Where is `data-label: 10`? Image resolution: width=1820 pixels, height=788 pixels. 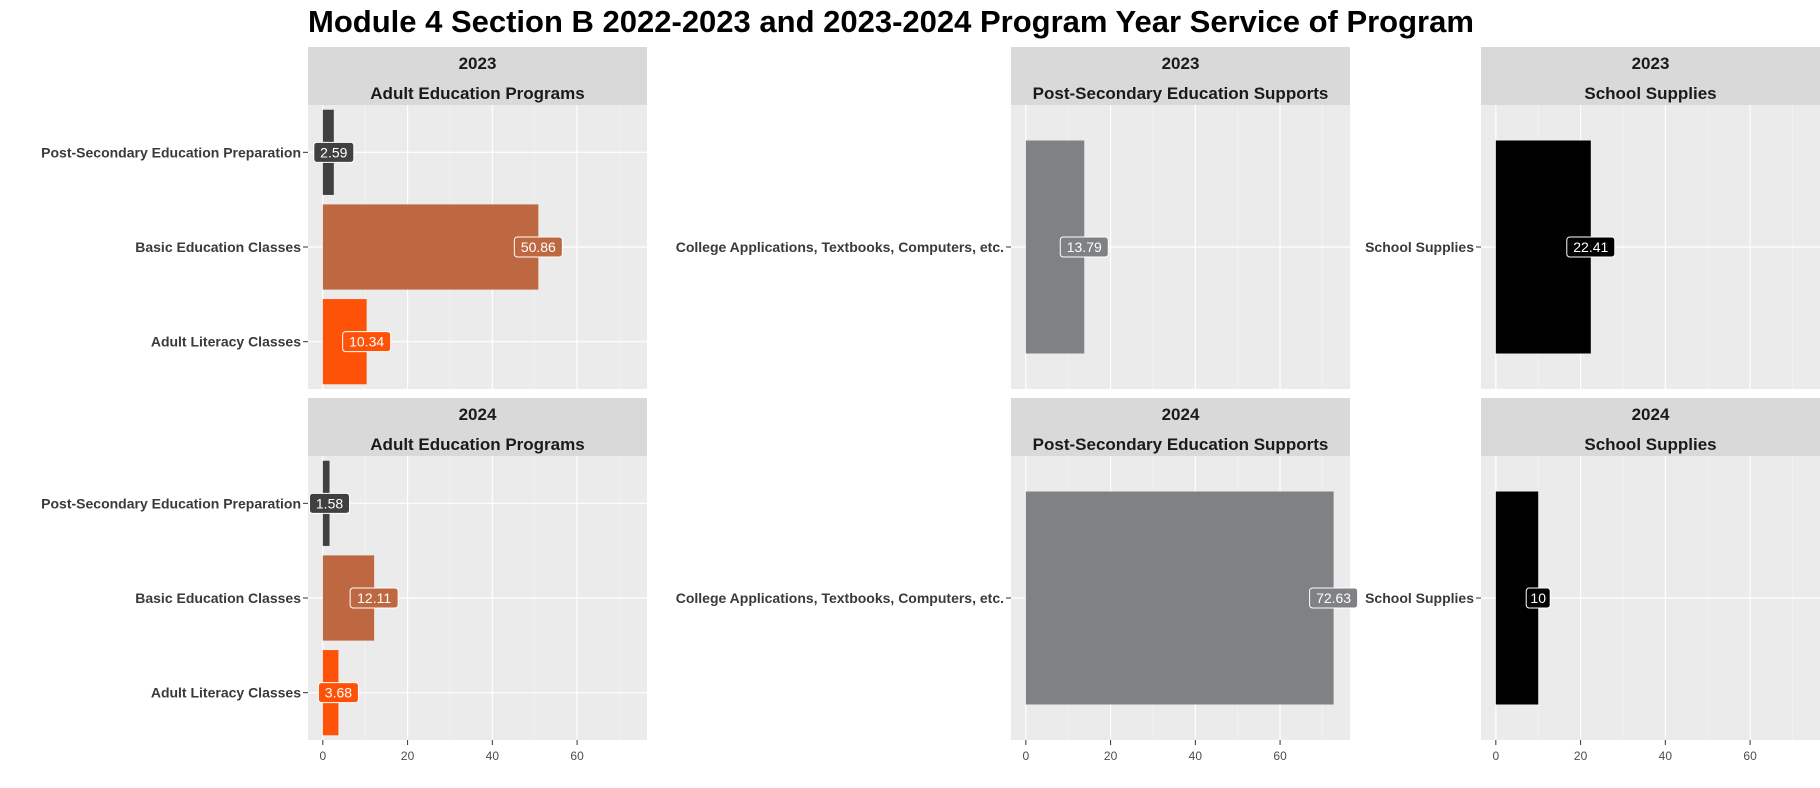 data-label: 10 is located at coordinates (1538, 598).